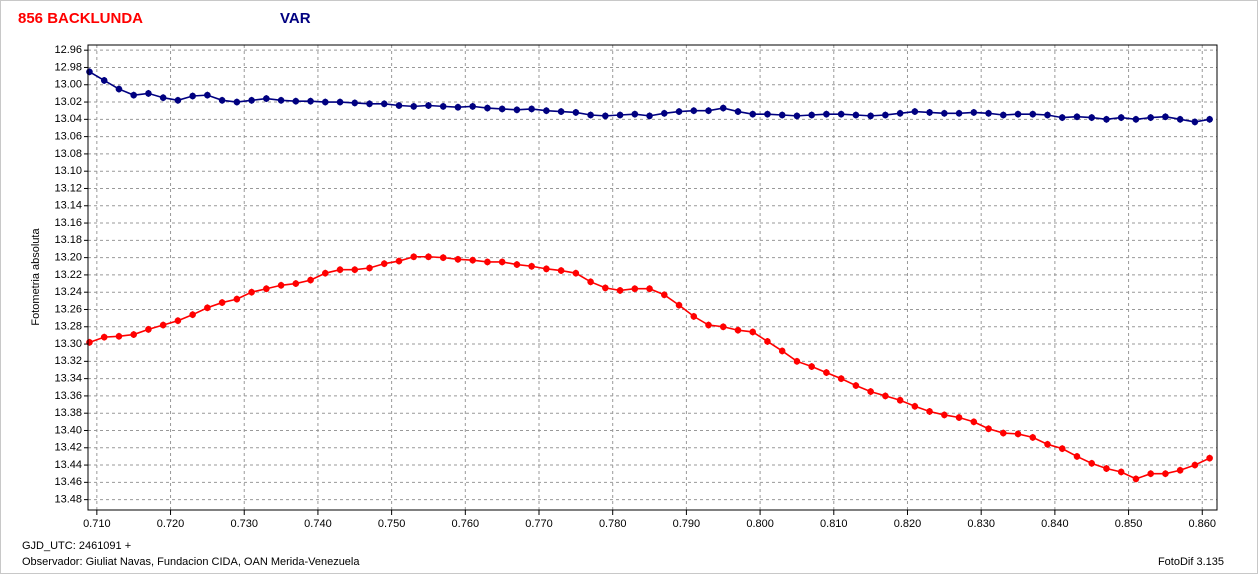 This screenshot has height=574, width=1258. Describe the element at coordinates (68, 361) in the screenshot. I see `y-tick-label: 13.32` at that location.